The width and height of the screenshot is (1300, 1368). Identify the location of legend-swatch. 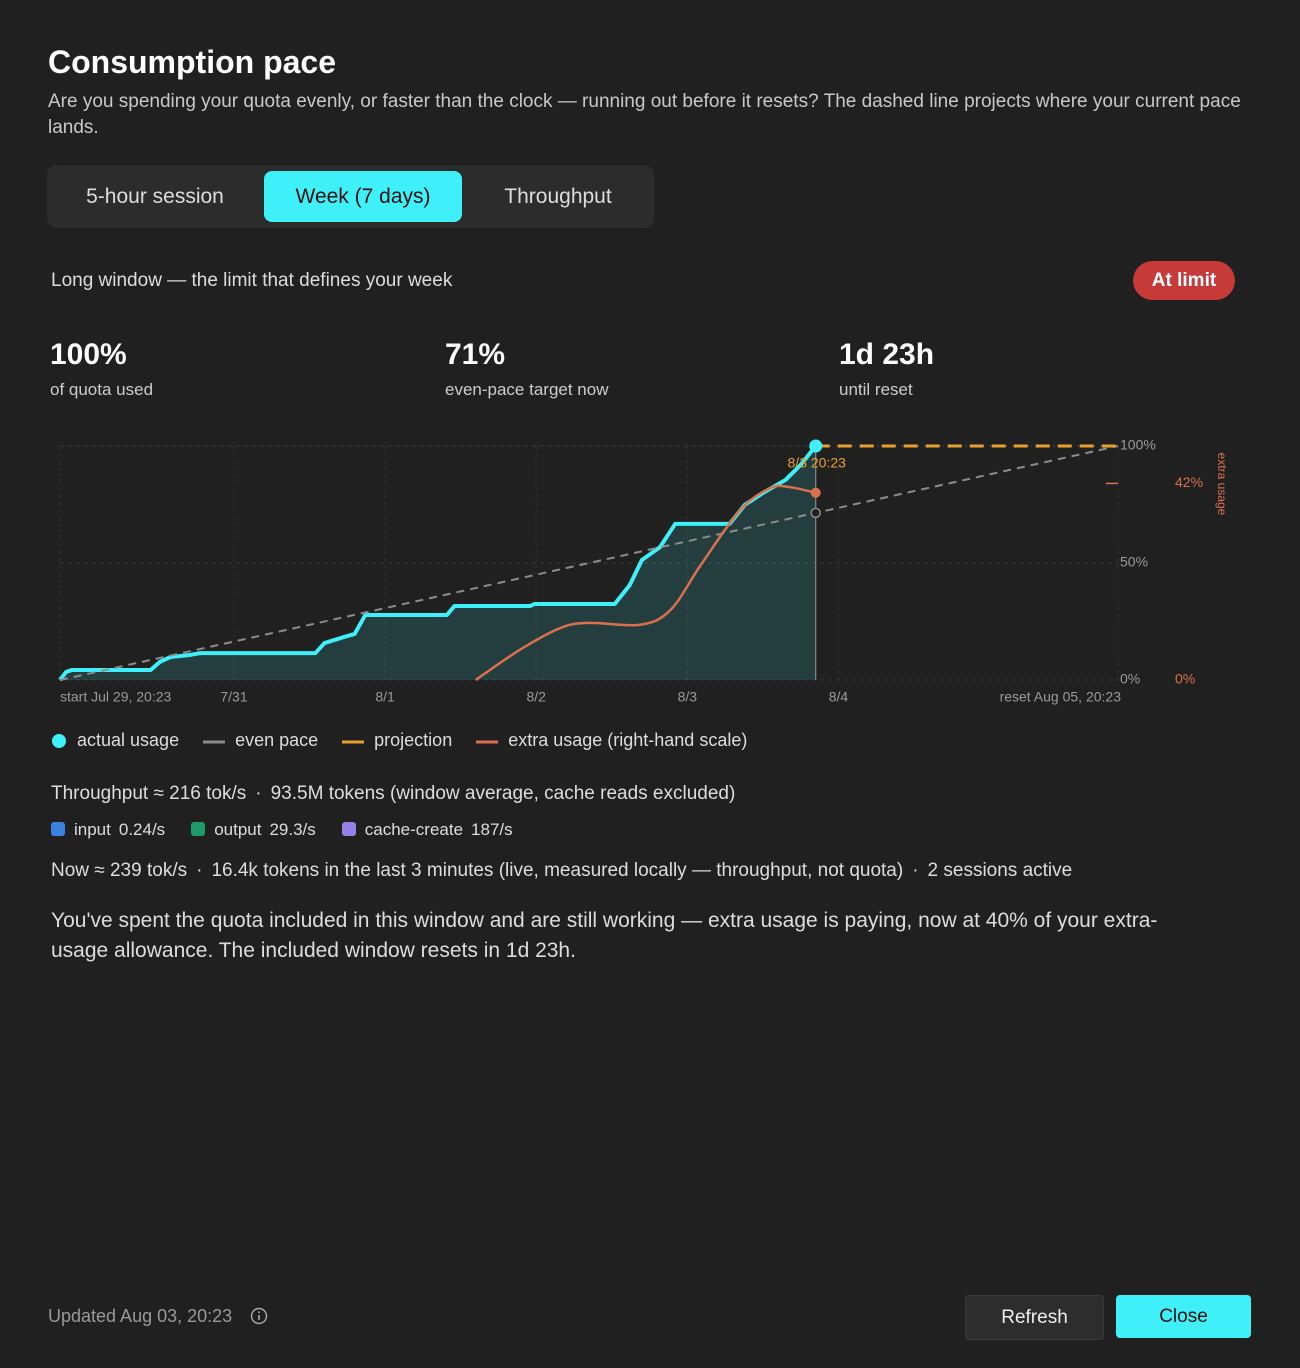
(59, 740).